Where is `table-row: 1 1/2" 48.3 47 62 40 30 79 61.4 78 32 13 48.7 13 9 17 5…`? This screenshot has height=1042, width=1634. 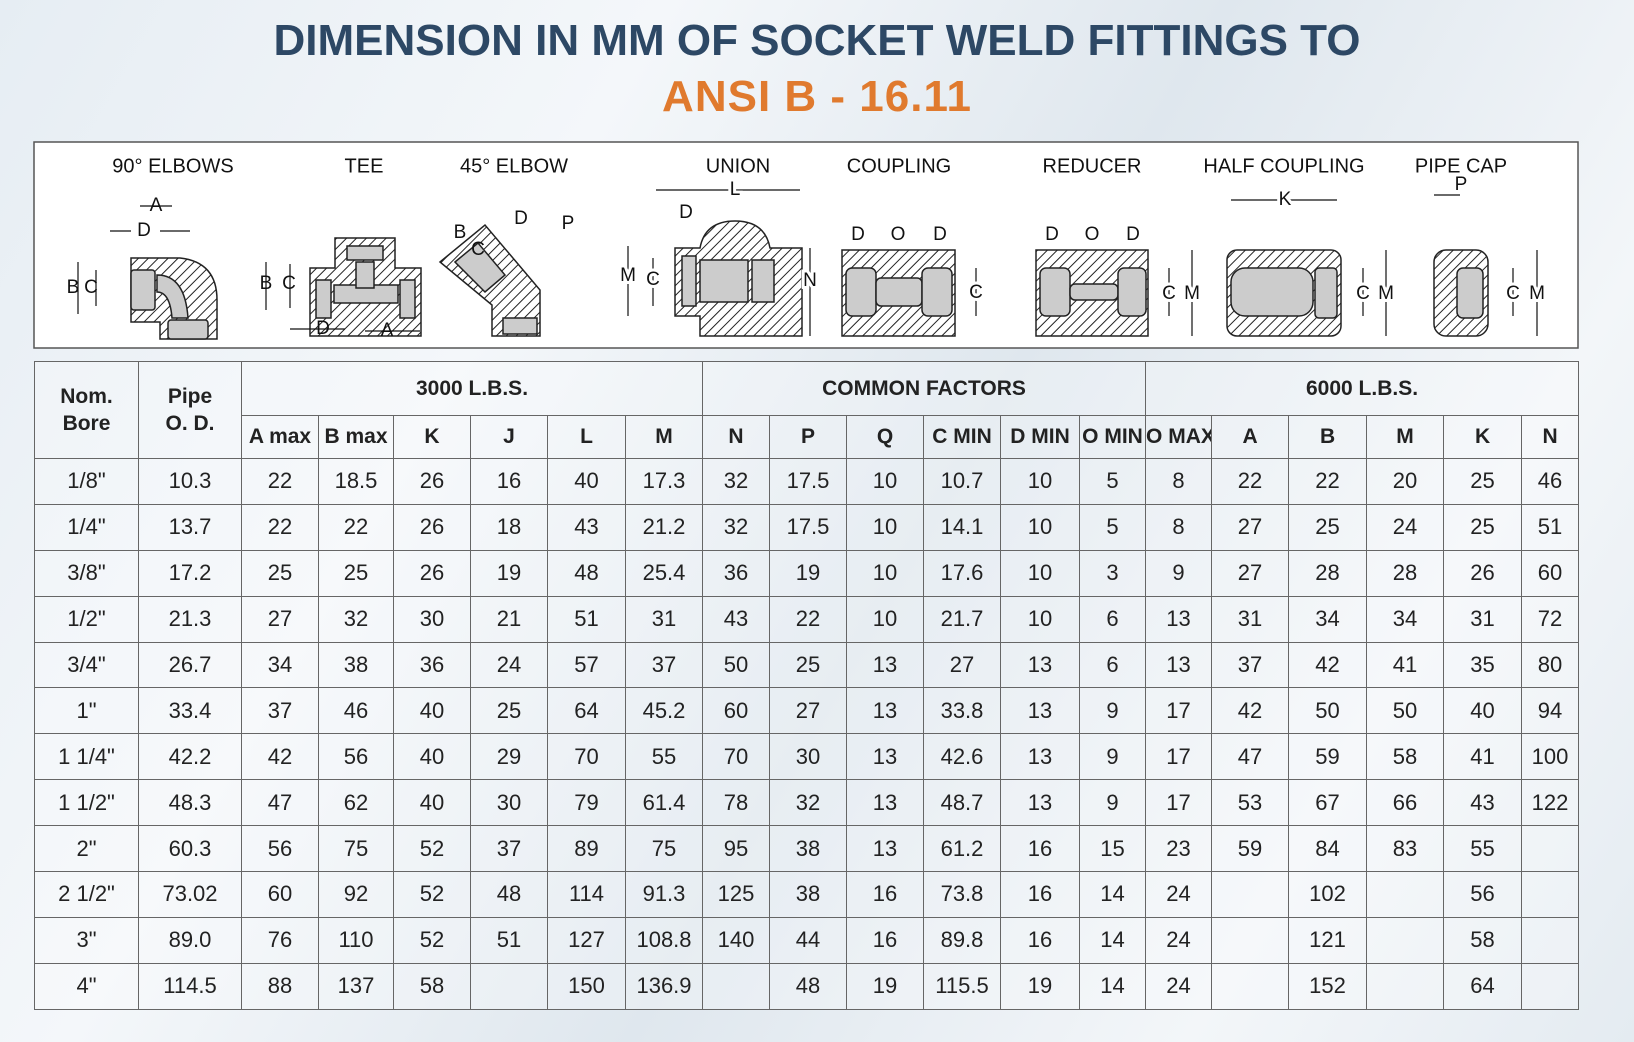 table-row: 1 1/2" 48.3 47 62 40 30 79 61.4 78 32 13 48.7 13 9 17 5… is located at coordinates (807, 803).